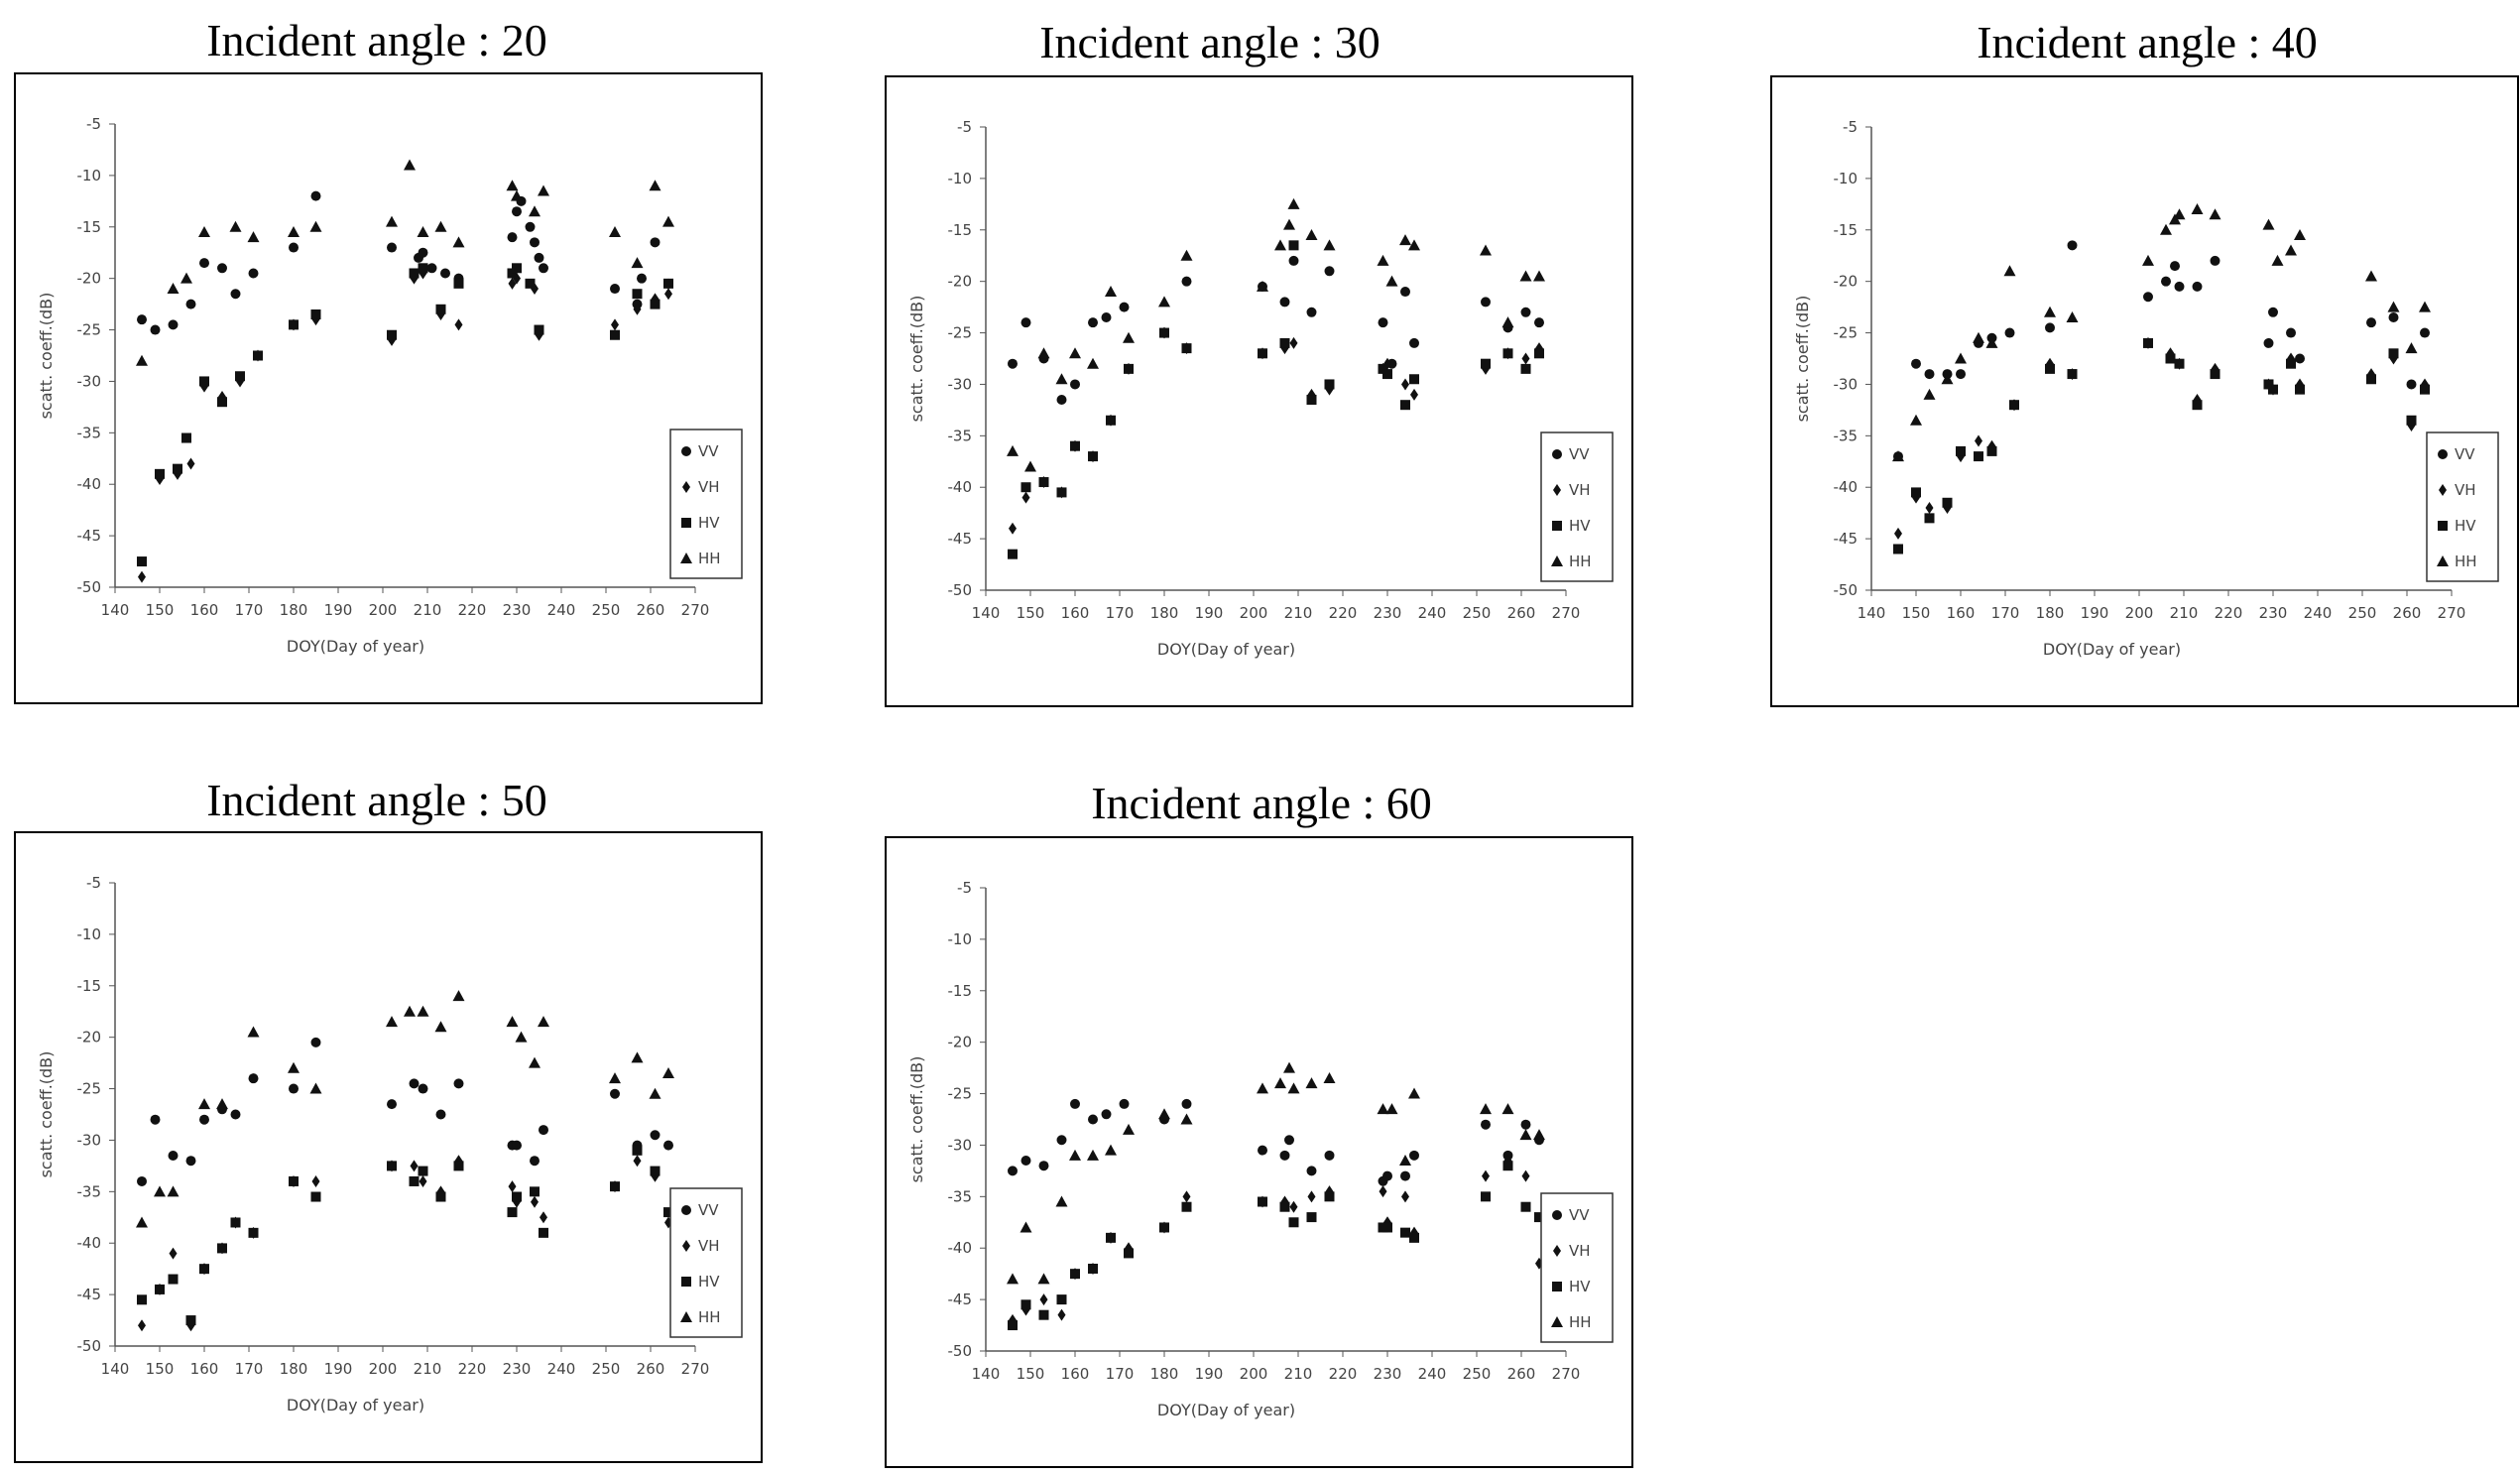 Image resolution: width=2520 pixels, height=1476 pixels. I want to click on y-tick-label: -50, so click(89, 1346).